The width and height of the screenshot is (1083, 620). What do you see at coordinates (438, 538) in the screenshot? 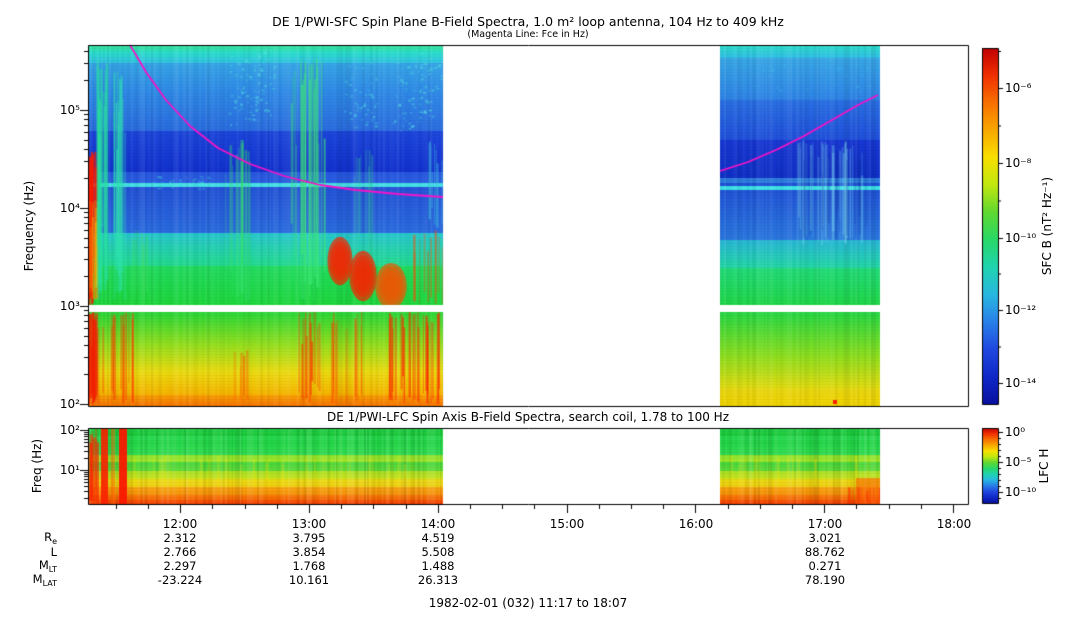
I see `ephemeris-value: 4.519` at bounding box center [438, 538].